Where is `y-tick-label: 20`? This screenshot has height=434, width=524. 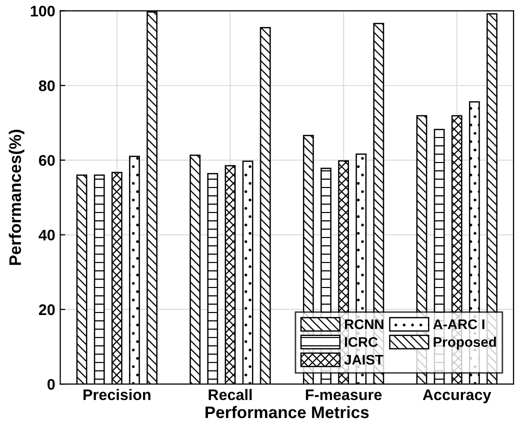
y-tick-label: 20 is located at coordinates (46, 310).